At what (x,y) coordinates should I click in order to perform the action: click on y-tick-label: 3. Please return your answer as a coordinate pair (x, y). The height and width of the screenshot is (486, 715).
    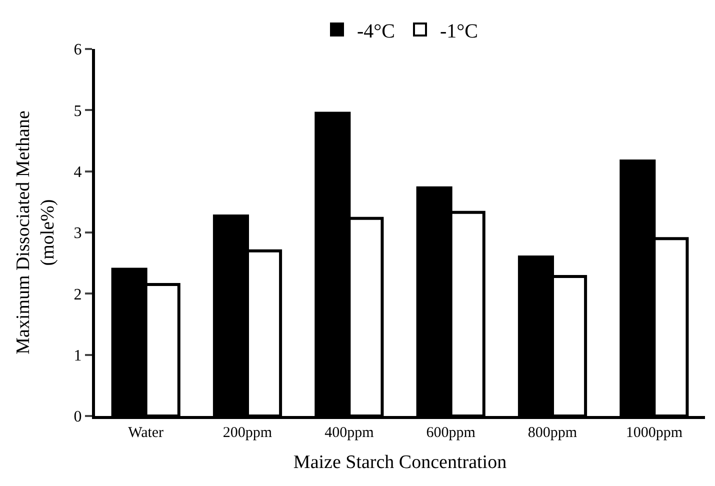
    Looking at the image, I should click on (78, 233).